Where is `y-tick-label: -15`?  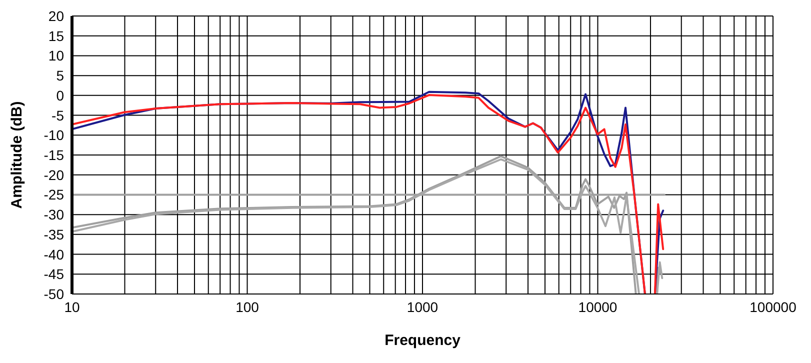
y-tick-label: -15 is located at coordinates (54, 154).